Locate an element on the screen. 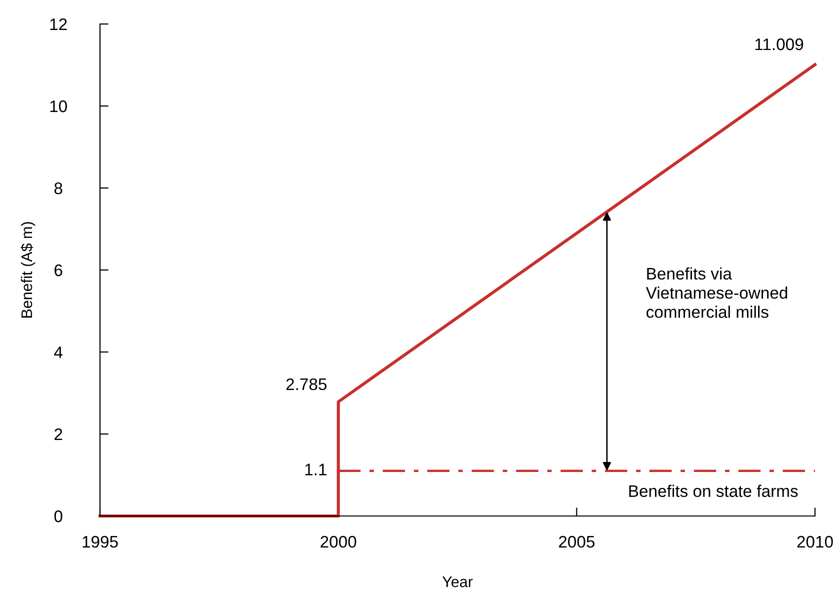 The width and height of the screenshot is (838, 598). data-label: 11.009 is located at coordinates (779, 44).